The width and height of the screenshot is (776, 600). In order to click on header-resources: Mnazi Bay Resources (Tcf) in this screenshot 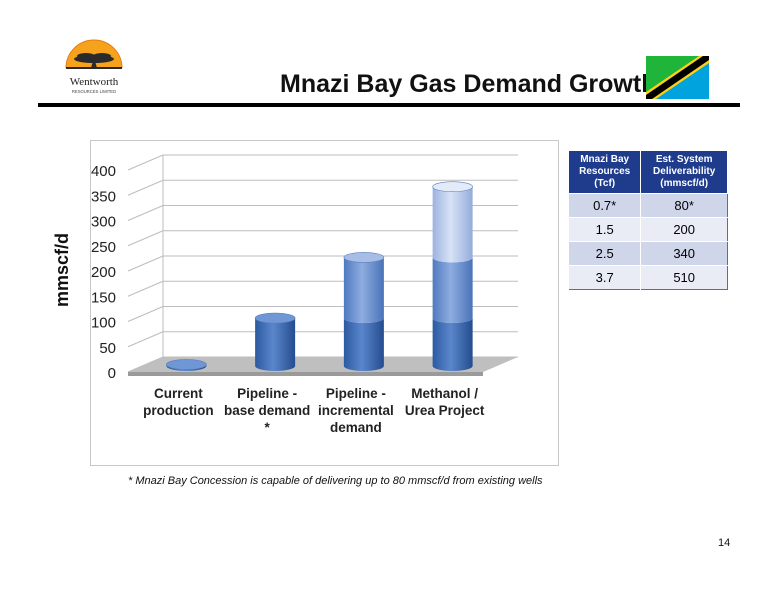, I will do `click(604, 172)`.